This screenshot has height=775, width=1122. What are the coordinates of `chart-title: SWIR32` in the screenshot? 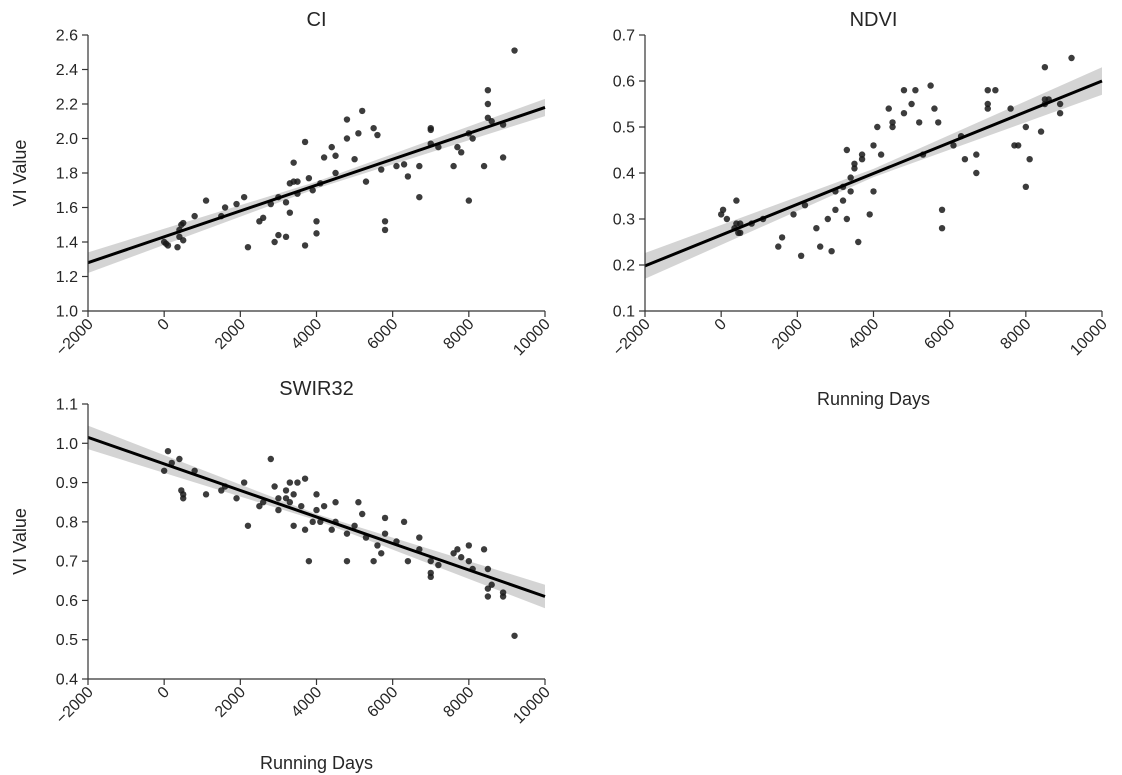 It's located at (316, 389).